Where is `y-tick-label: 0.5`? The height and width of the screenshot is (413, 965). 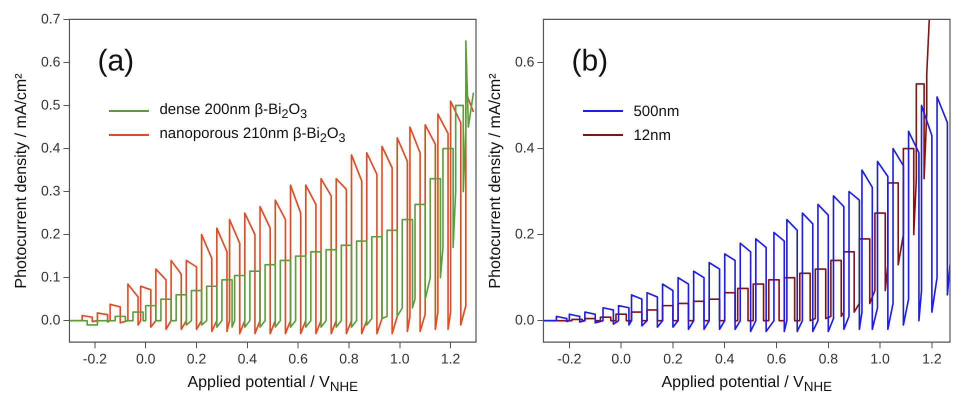
y-tick-label: 0.5 is located at coordinates (50, 104).